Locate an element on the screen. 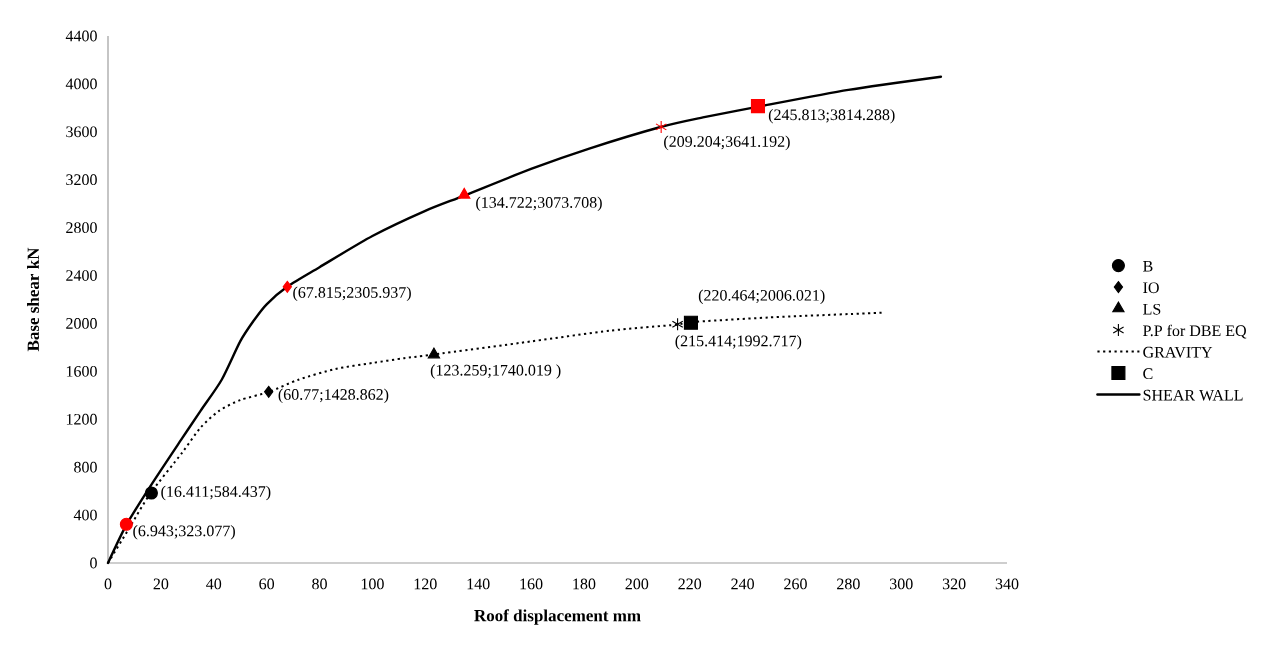 The image size is (1280, 646). y-tick-label: 400 is located at coordinates (85, 515).